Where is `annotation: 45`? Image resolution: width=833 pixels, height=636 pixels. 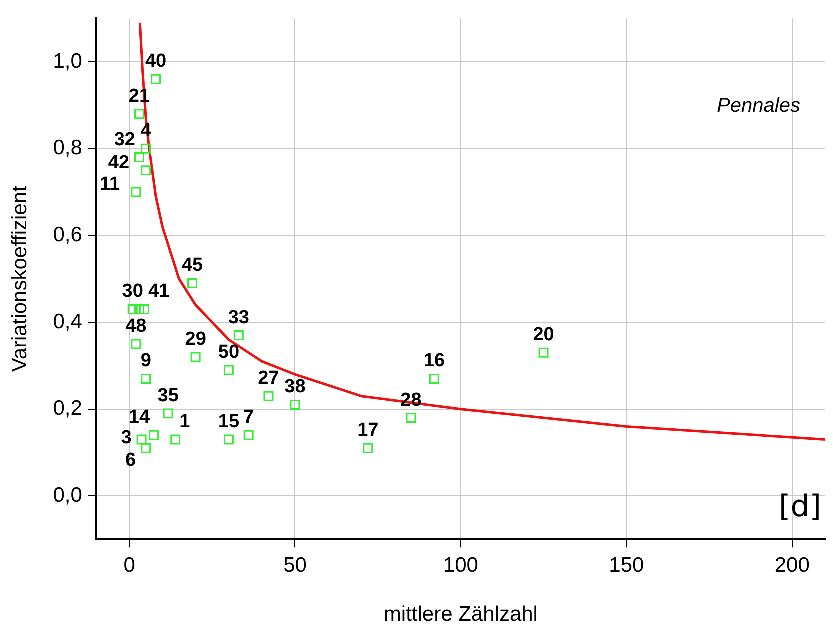
annotation: 45 is located at coordinates (193, 265).